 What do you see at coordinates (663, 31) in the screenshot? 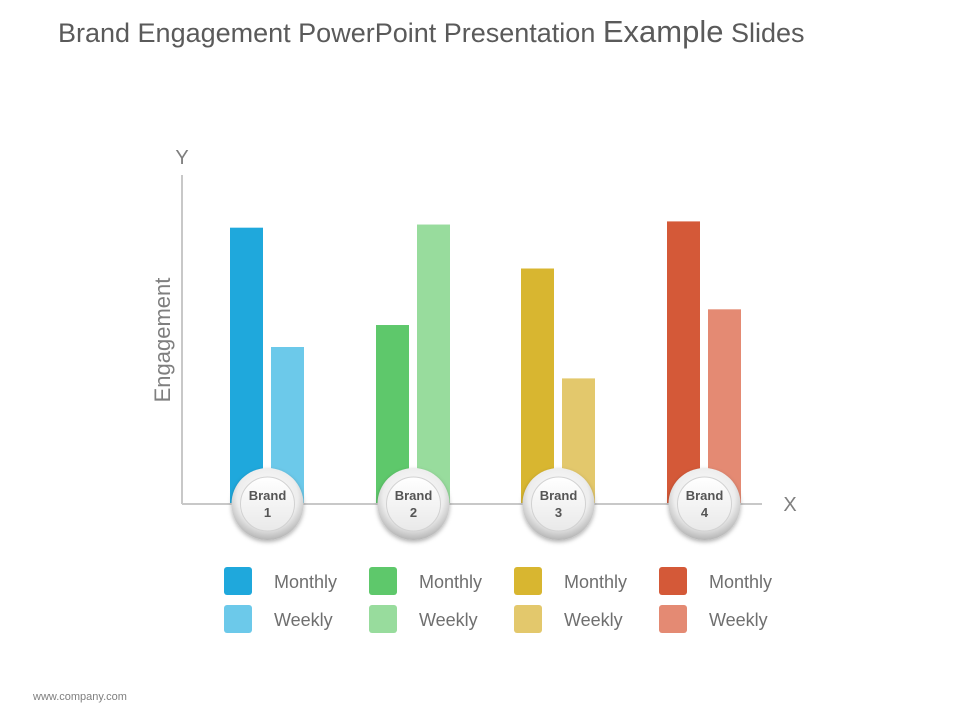
I see `title-text-2: Example` at bounding box center [663, 31].